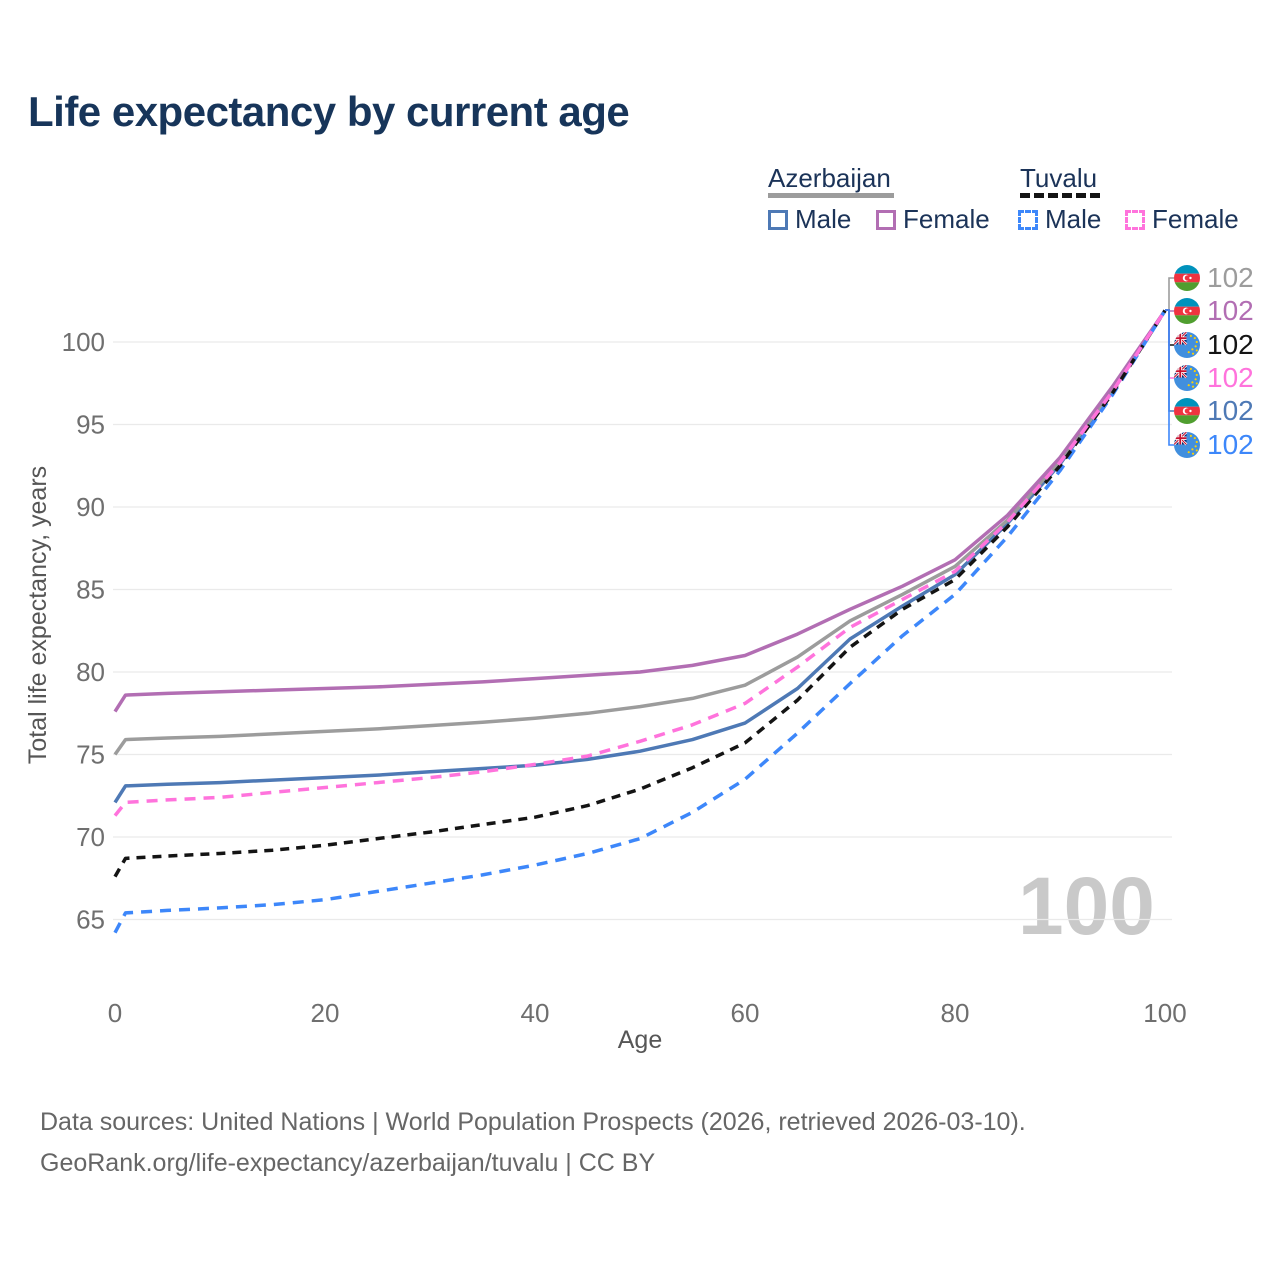  I want to click on endpoint-label-azerbaijan-1: 102, so click(1214, 311).